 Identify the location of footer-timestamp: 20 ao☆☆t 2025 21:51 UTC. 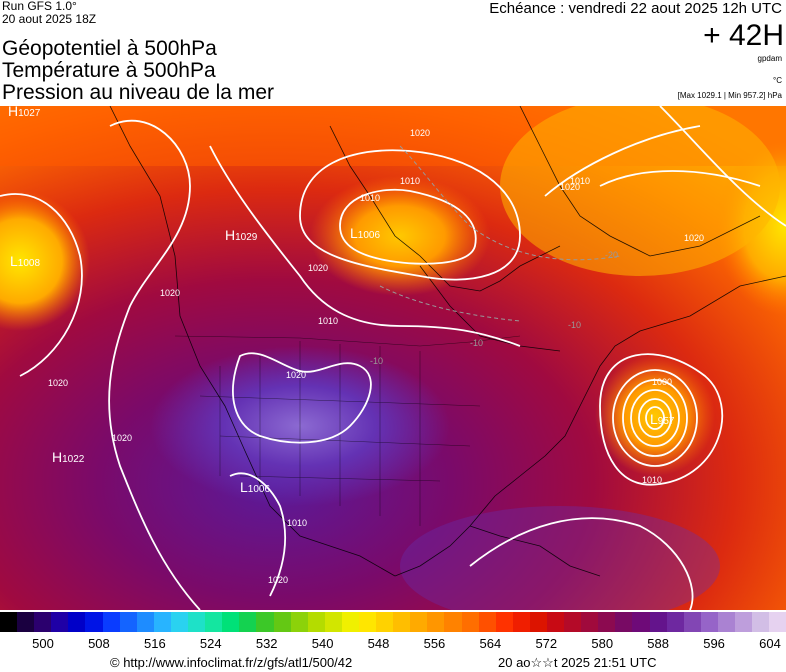
(577, 662).